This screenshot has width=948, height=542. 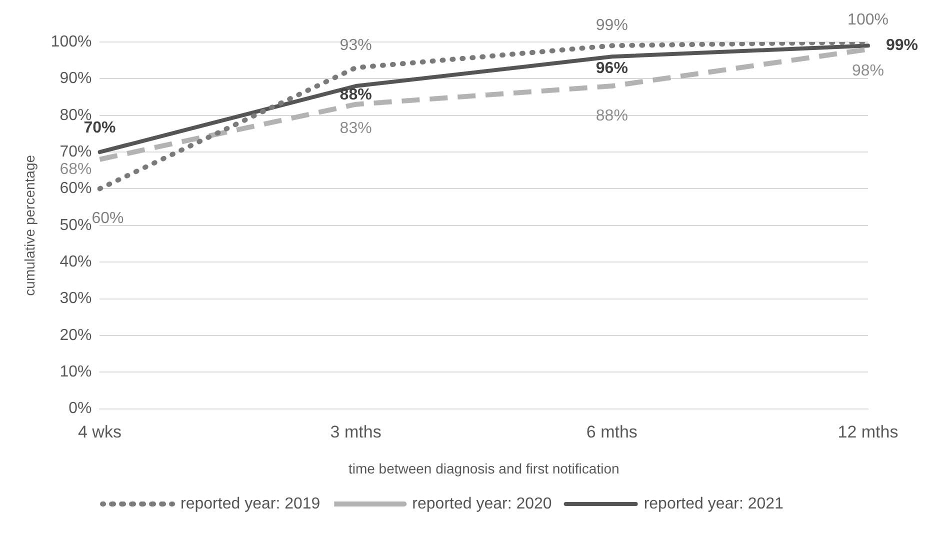 What do you see at coordinates (100, 432) in the screenshot?
I see `x-tick-label: 4 wks` at bounding box center [100, 432].